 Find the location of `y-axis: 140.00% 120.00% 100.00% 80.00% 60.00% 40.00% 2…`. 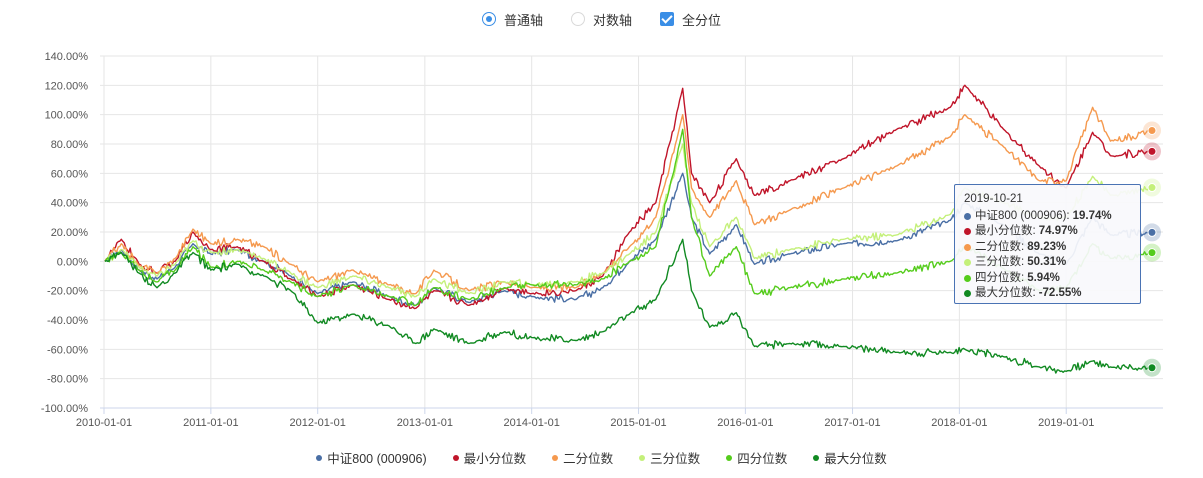

y-axis: 140.00% 120.00% 100.00% 80.00% 60.00% 40.00% 2… is located at coordinates (64, 233).